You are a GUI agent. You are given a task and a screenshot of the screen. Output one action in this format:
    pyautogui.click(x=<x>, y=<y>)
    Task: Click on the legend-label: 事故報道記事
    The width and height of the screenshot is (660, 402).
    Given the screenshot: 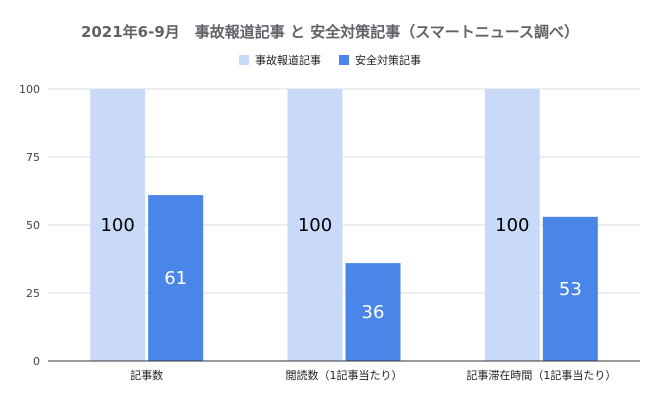 What is the action you would take?
    pyautogui.click(x=288, y=60)
    